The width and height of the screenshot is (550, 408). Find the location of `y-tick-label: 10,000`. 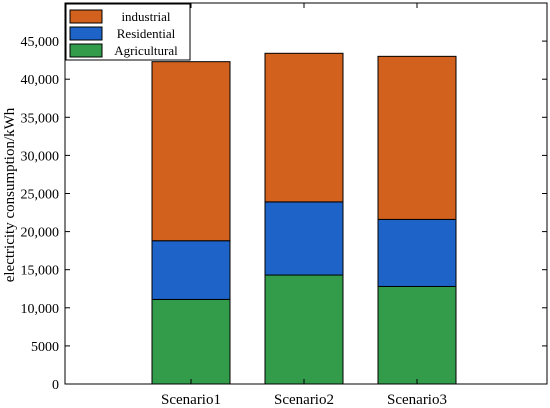

y-tick-label: 10,000 is located at coordinates (40, 309).